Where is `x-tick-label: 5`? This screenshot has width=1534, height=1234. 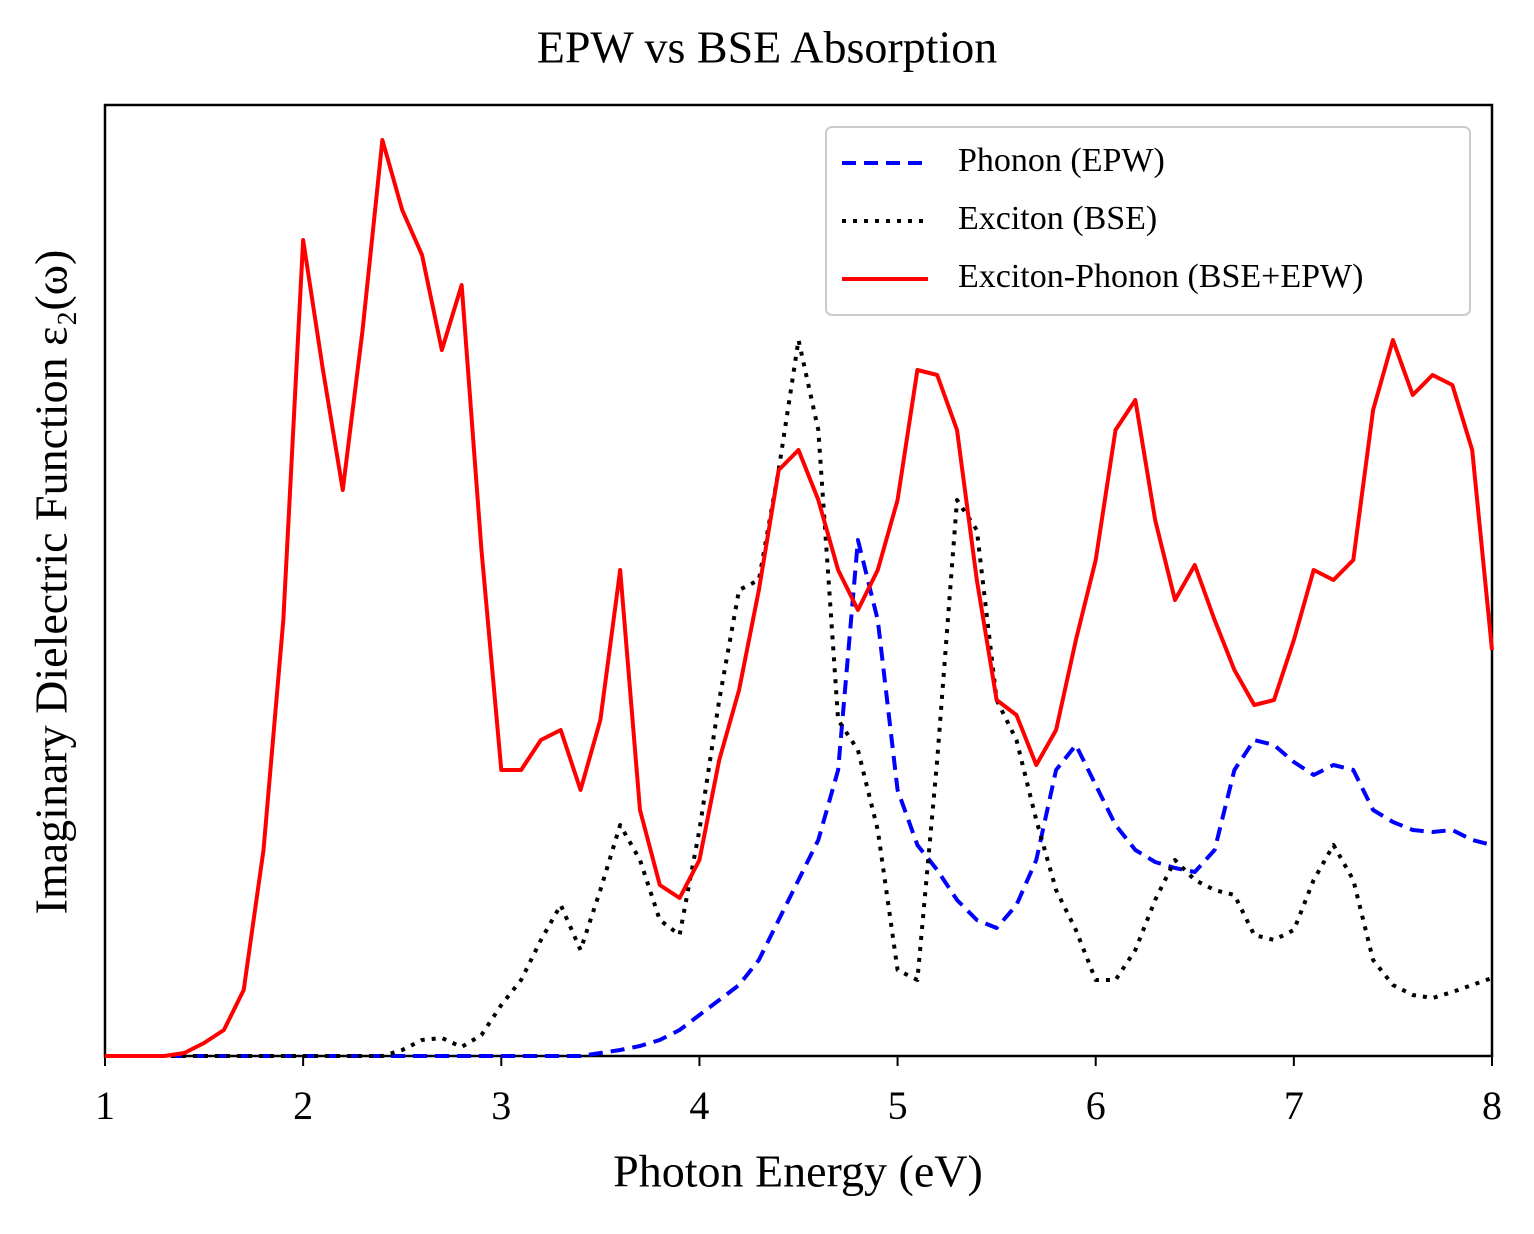
x-tick-label: 5 is located at coordinates (898, 1105).